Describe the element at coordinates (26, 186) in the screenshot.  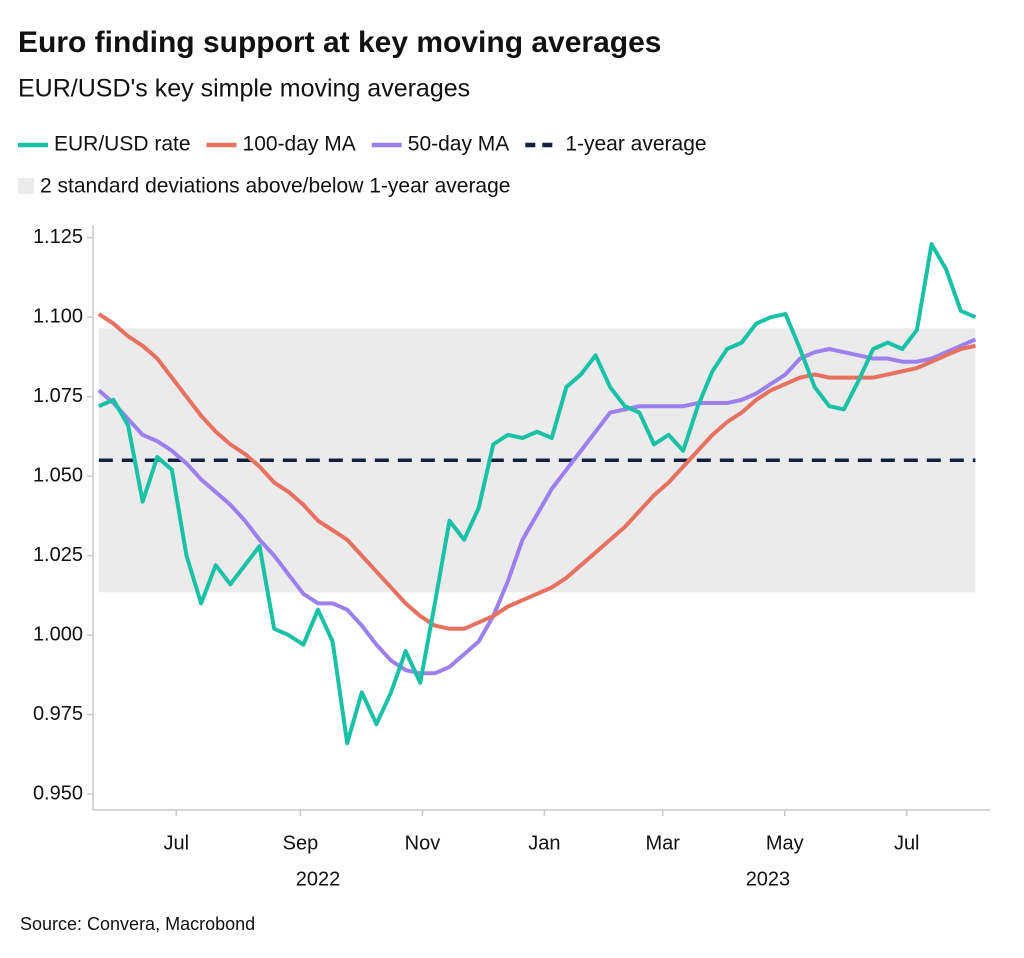
I see `legend-swatch` at that location.